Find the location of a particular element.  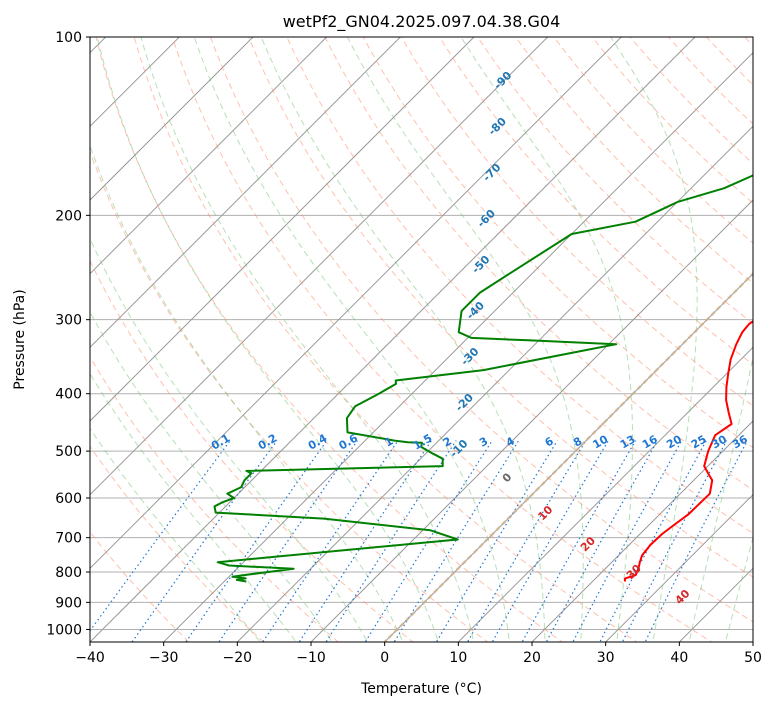

x-tick-label: 10 is located at coordinates (458, 658).